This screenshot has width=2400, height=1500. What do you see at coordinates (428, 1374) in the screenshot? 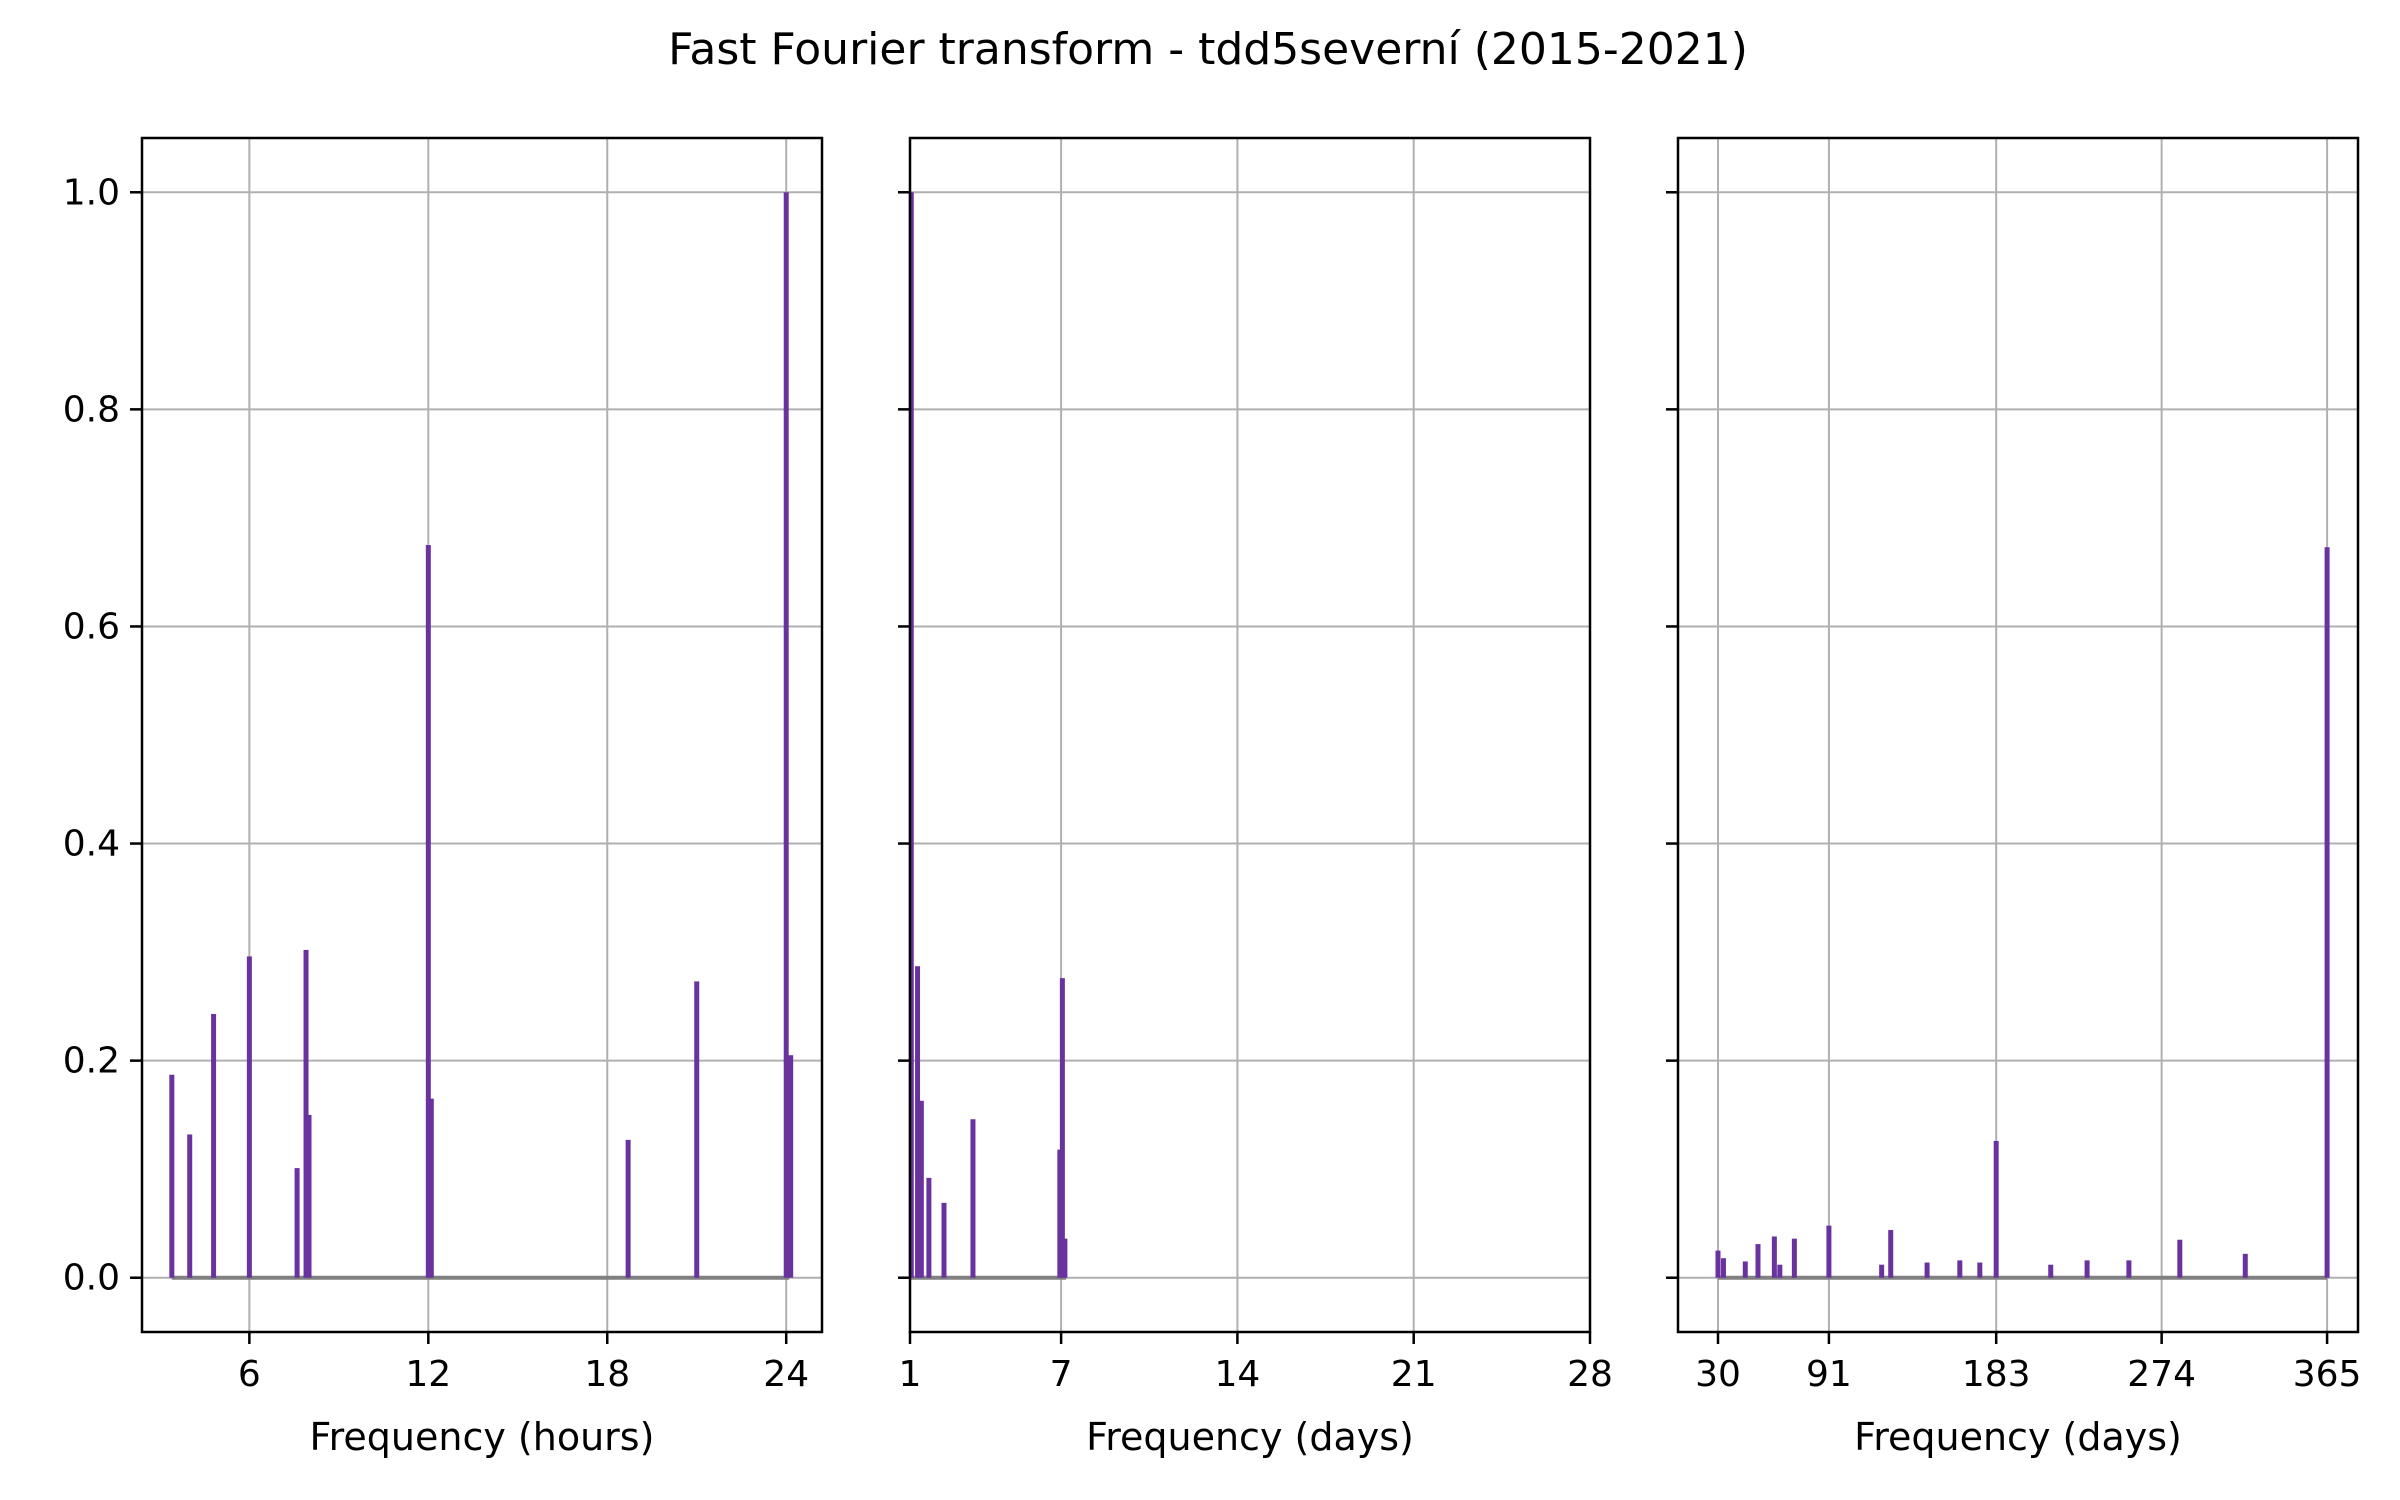
I see `x-tick-label: 12` at bounding box center [428, 1374].